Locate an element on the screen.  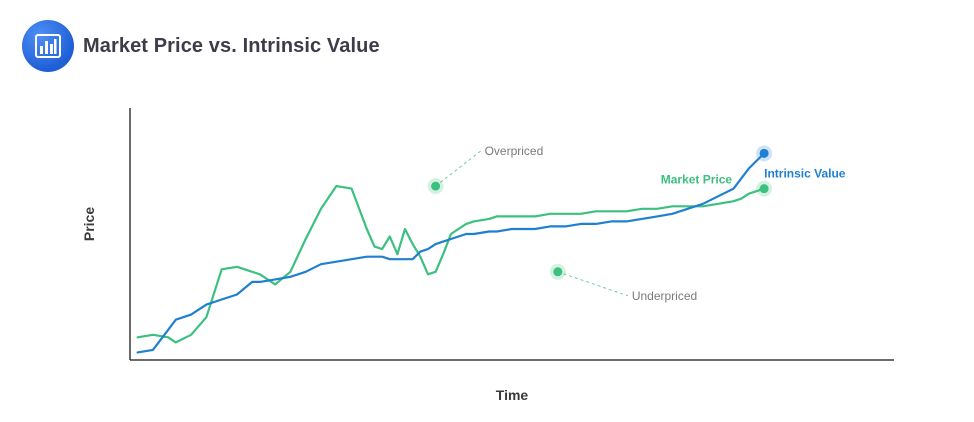
overpriced-leader-line is located at coordinates (458, 168).